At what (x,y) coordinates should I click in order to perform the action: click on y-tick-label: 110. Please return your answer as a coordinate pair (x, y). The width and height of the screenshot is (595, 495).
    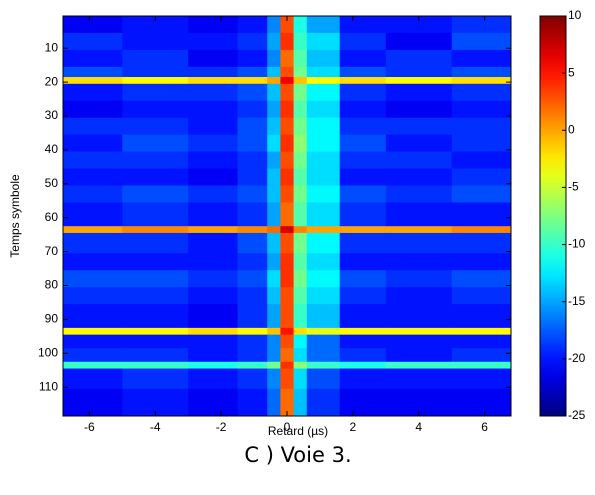
    Looking at the image, I should click on (48, 386).